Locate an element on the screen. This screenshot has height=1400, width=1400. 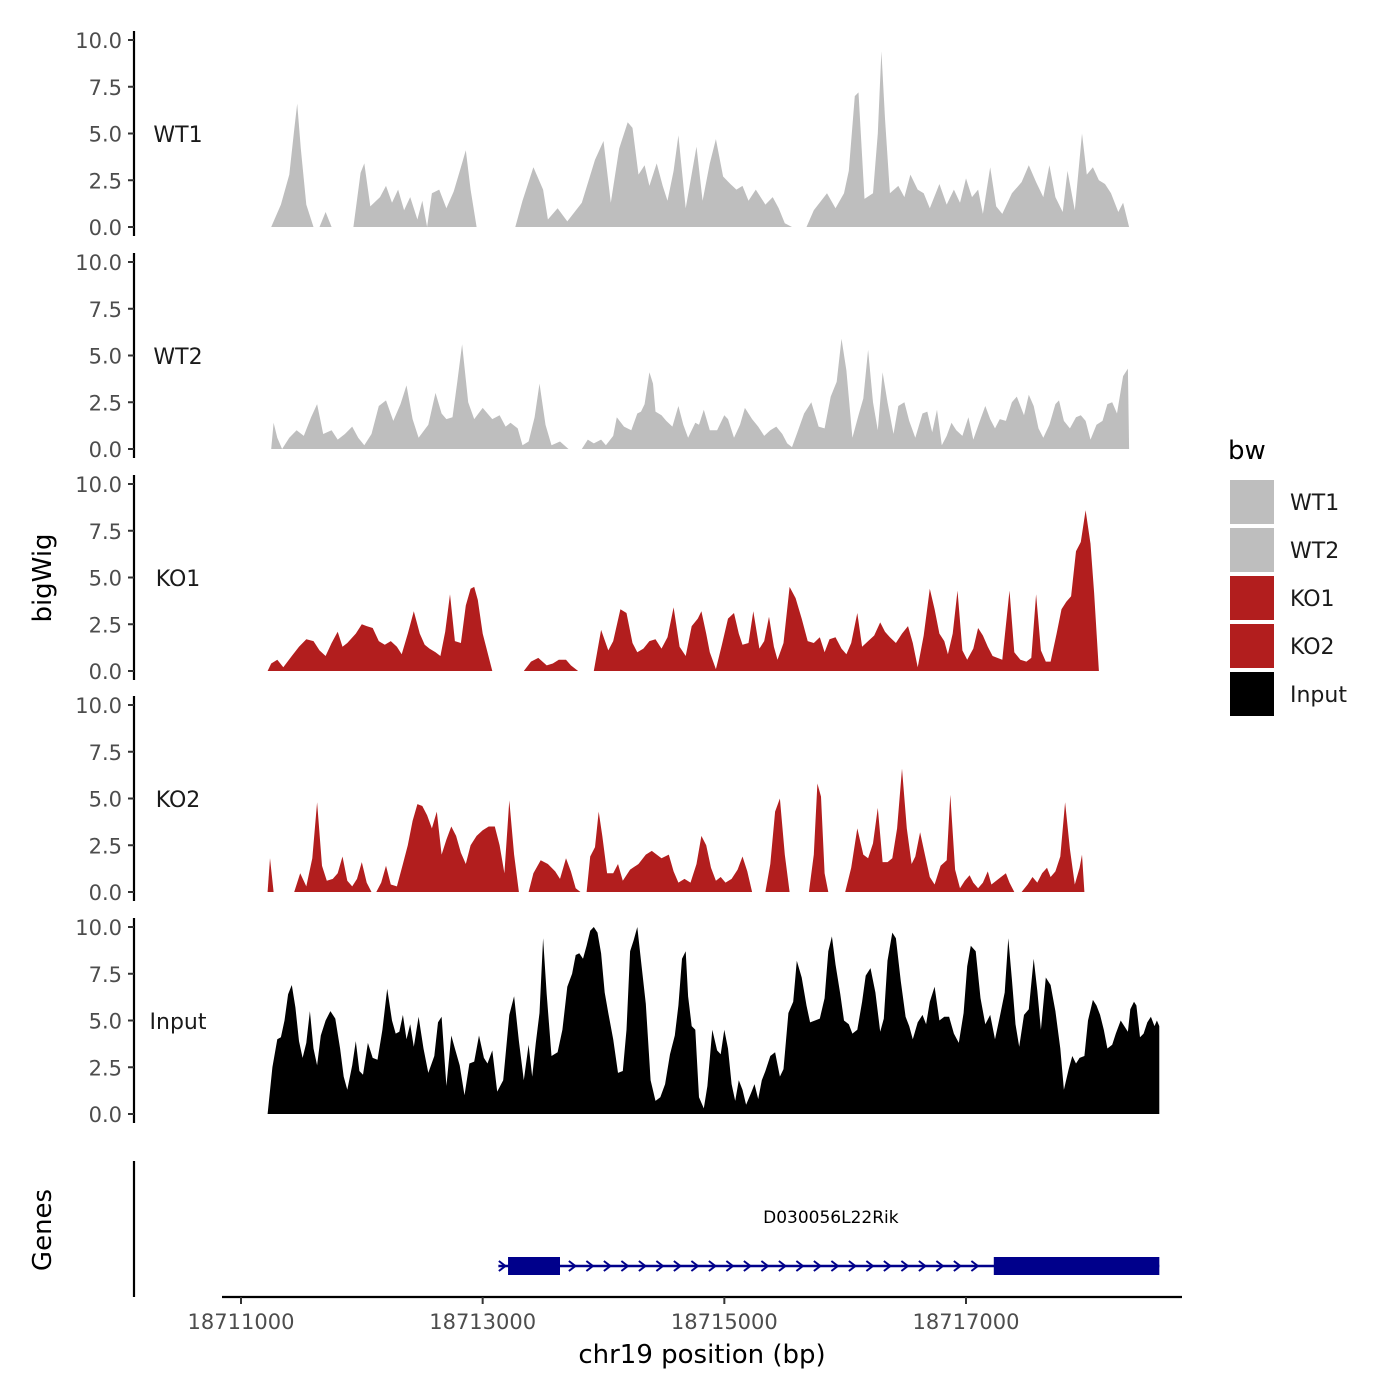
legend: bw WT1 WT2 KO1 KO2 Input is located at coordinates (1287, 576).